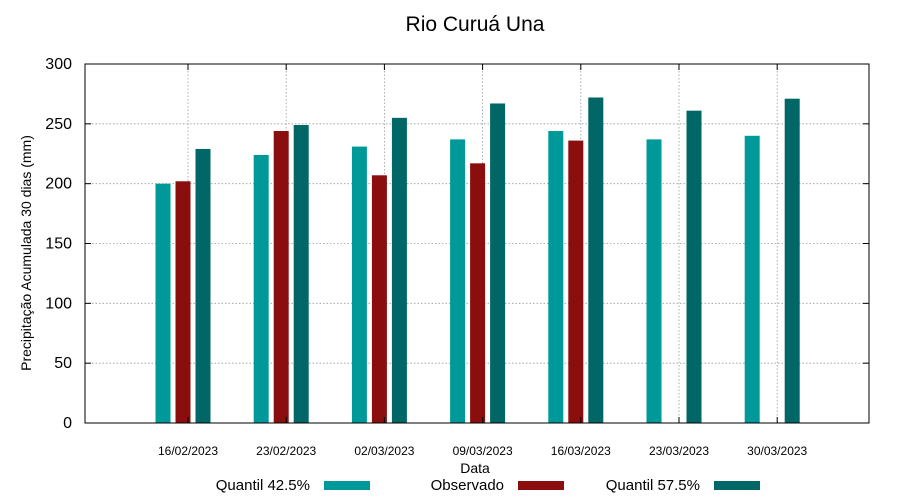 This screenshot has width=900, height=500. What do you see at coordinates (483, 451) in the screenshot?
I see `x-tick-label: 09/03/2023` at bounding box center [483, 451].